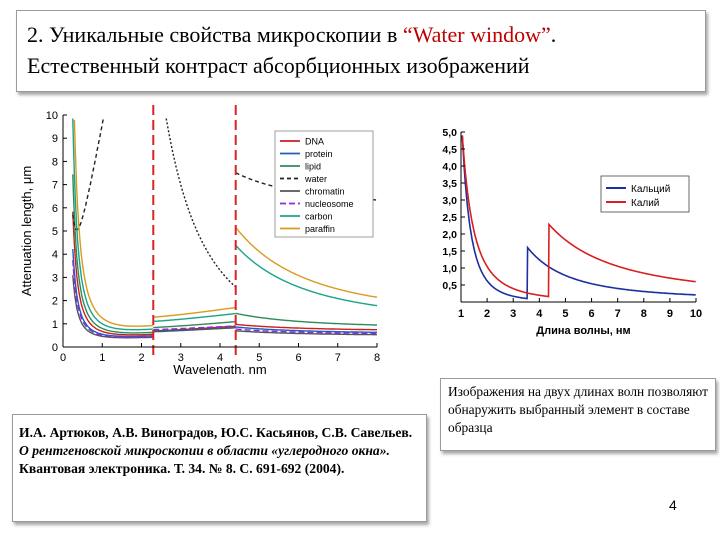 This screenshot has height=540, width=720. What do you see at coordinates (449, 269) in the screenshot?
I see `y-tick-label: 1,0` at bounding box center [449, 269].